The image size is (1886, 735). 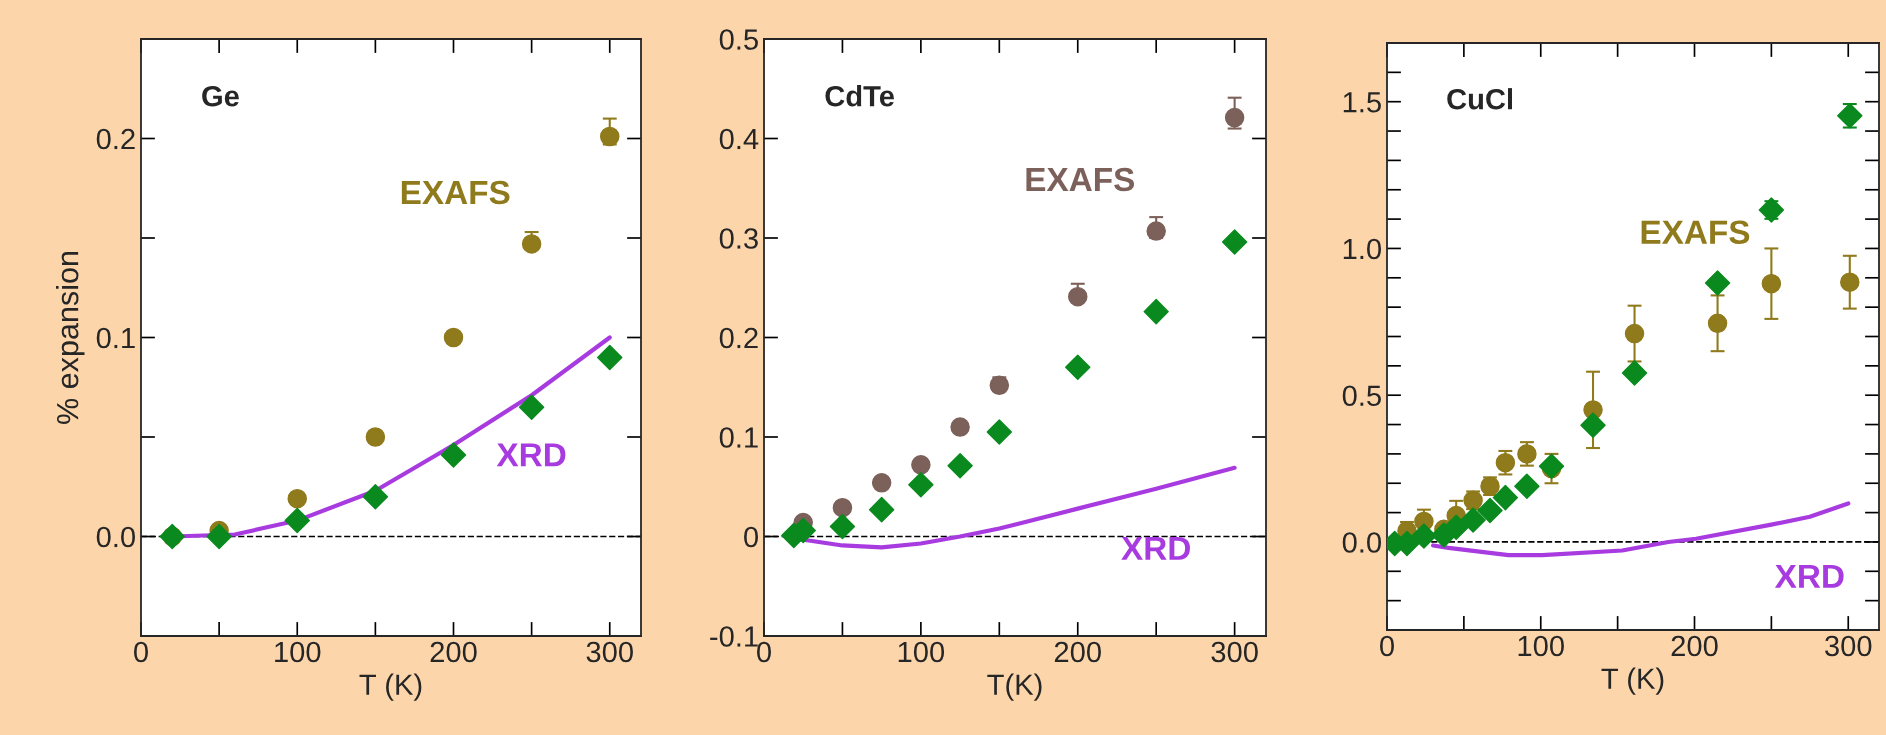 What do you see at coordinates (1480, 99) in the screenshot?
I see `text: CuCl` at bounding box center [1480, 99].